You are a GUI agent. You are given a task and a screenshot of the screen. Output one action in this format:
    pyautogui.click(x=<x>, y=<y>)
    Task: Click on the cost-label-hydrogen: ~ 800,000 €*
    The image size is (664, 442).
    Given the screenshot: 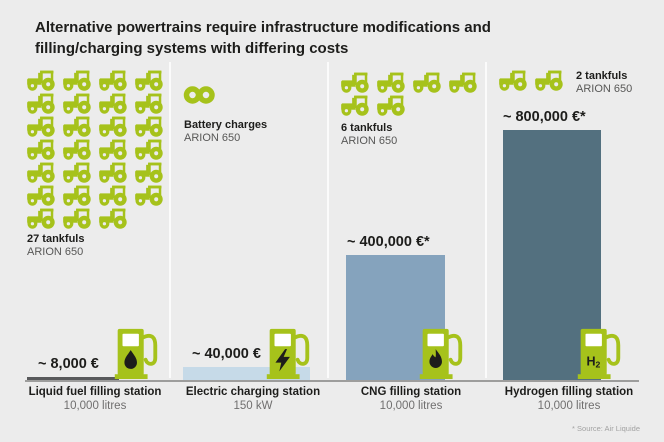 What is the action you would take?
    pyautogui.click(x=544, y=117)
    